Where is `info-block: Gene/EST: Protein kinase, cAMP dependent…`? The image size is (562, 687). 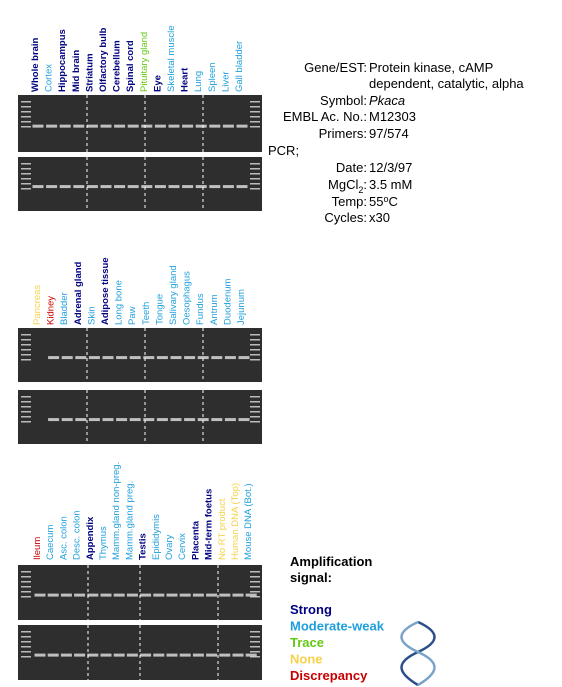 info-block: Gene/EST: Protein kinase, cAMP dependent… is located at coordinates (396, 142).